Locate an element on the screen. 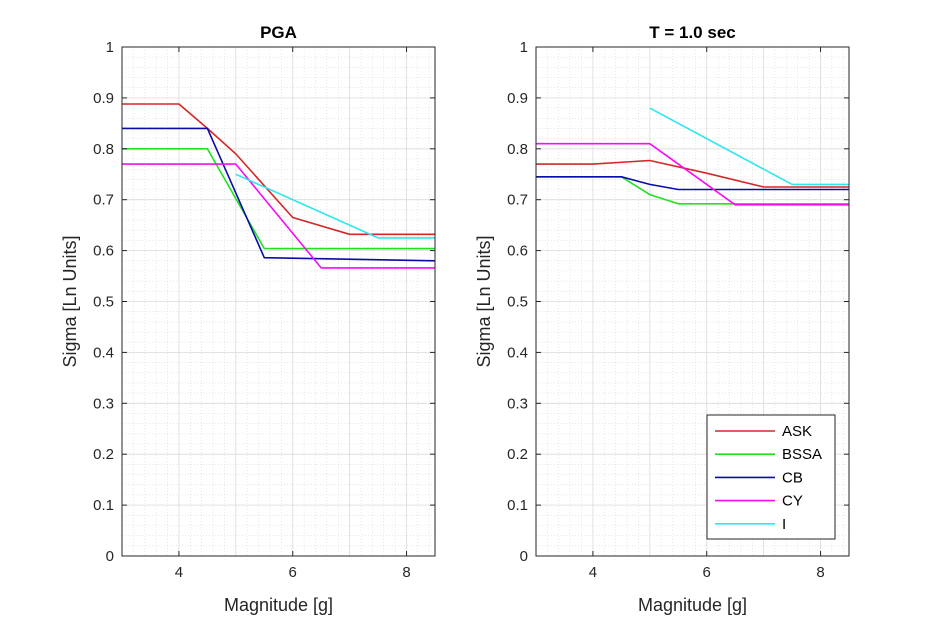 The width and height of the screenshot is (938, 625). legend: ASK BSSA CB CY I is located at coordinates (771, 477).